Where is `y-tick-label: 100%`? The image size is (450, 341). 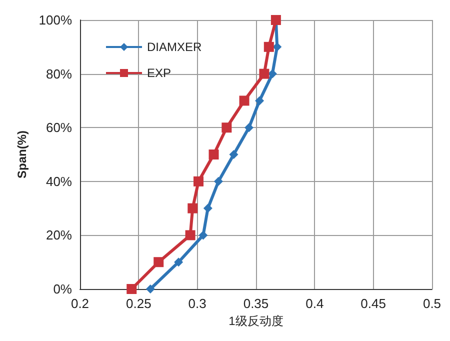 y-tick-label: 100% is located at coordinates (55, 20).